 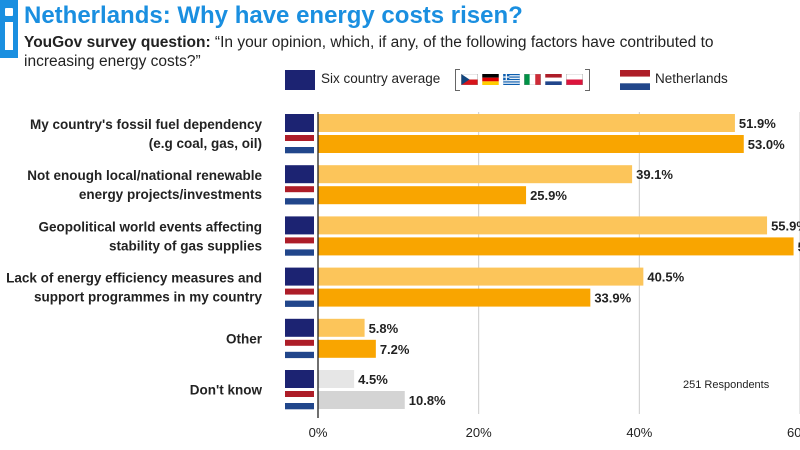 I want to click on greek-flag-icon, so click(x=511, y=79).